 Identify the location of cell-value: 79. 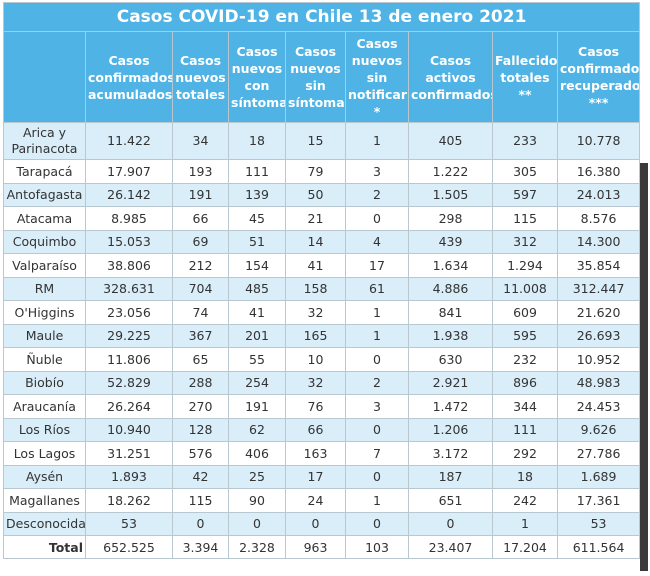
(315, 171).